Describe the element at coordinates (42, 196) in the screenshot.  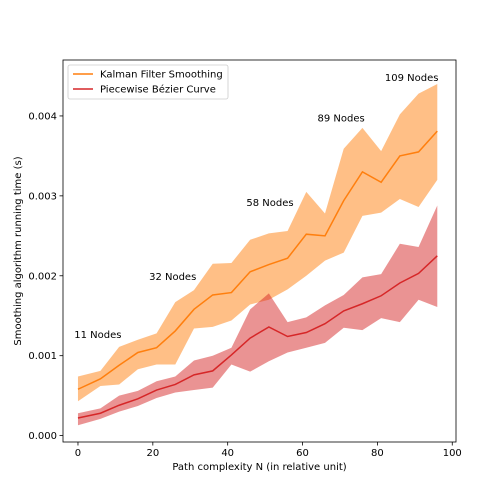
I see `y-tick-label: 0.003` at that location.